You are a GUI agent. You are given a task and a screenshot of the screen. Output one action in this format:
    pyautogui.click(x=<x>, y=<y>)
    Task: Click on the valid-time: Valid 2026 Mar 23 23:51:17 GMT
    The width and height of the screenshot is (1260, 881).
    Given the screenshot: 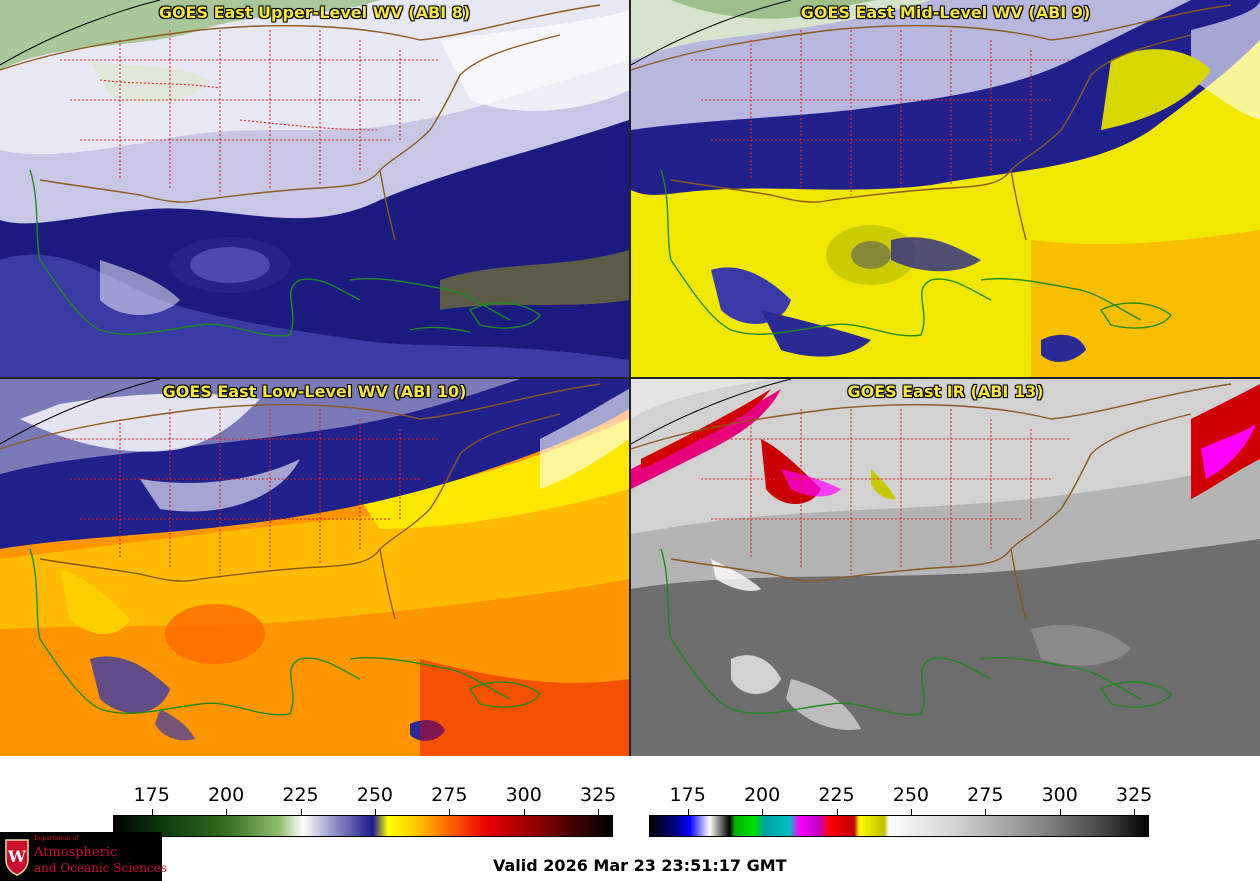 What is the action you would take?
    pyautogui.click(x=640, y=865)
    